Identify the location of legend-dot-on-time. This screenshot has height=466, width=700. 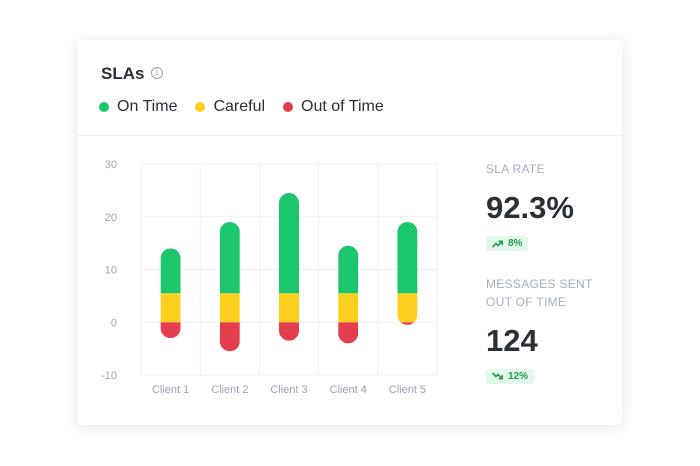
(104, 107).